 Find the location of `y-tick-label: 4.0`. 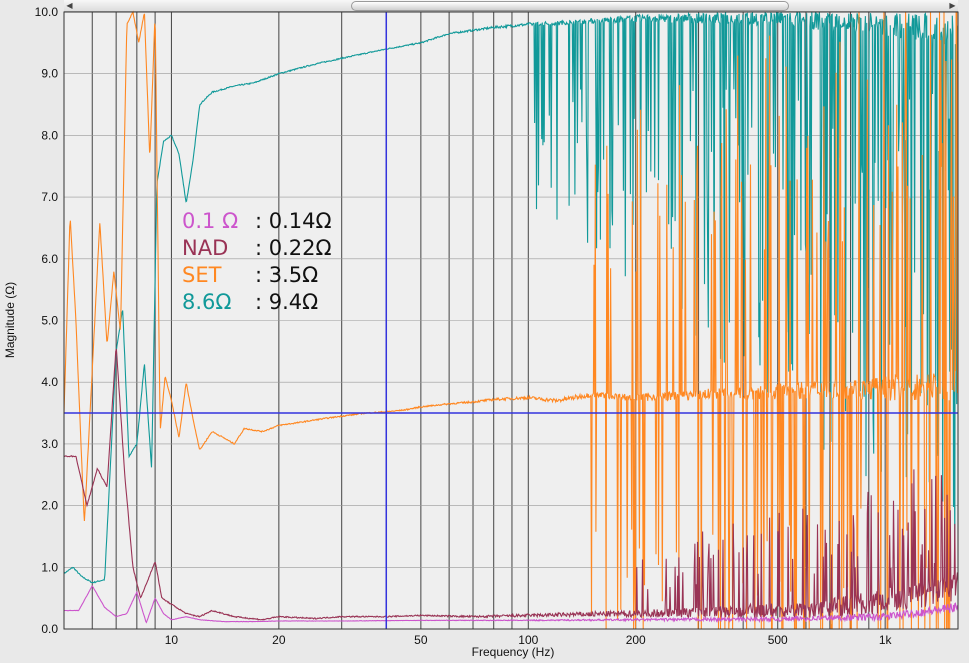

y-tick-label: 4.0 is located at coordinates (49, 382).